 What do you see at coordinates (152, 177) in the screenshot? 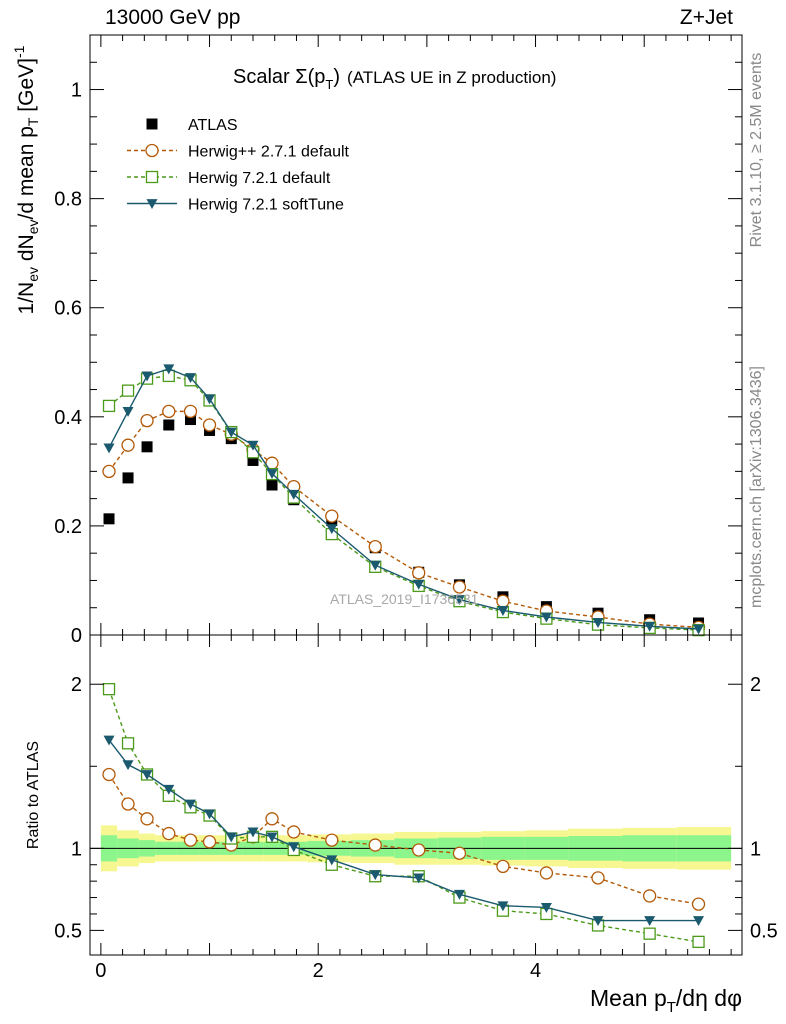
I see `legend-marker-herwig-7-2-1-default` at bounding box center [152, 177].